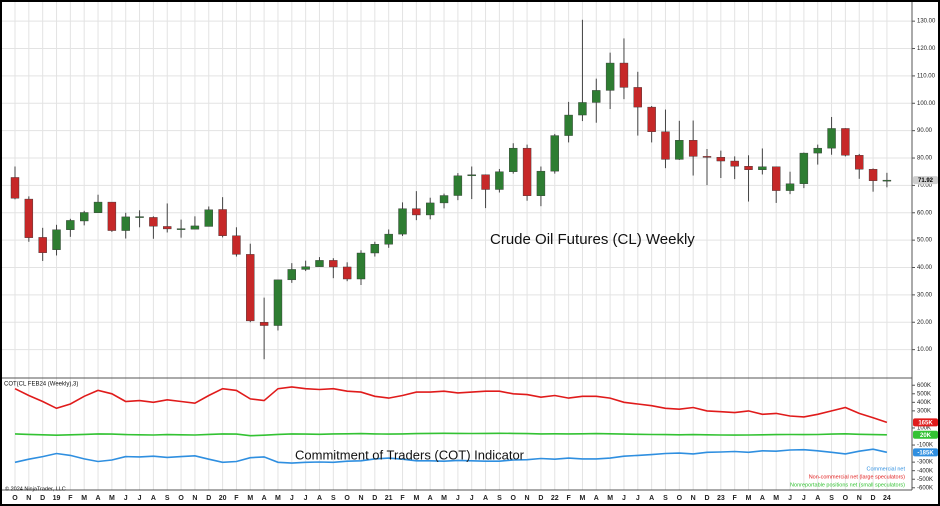  What do you see at coordinates (926, 22) in the screenshot?
I see `y-tick-label: 130.00` at bounding box center [926, 22].